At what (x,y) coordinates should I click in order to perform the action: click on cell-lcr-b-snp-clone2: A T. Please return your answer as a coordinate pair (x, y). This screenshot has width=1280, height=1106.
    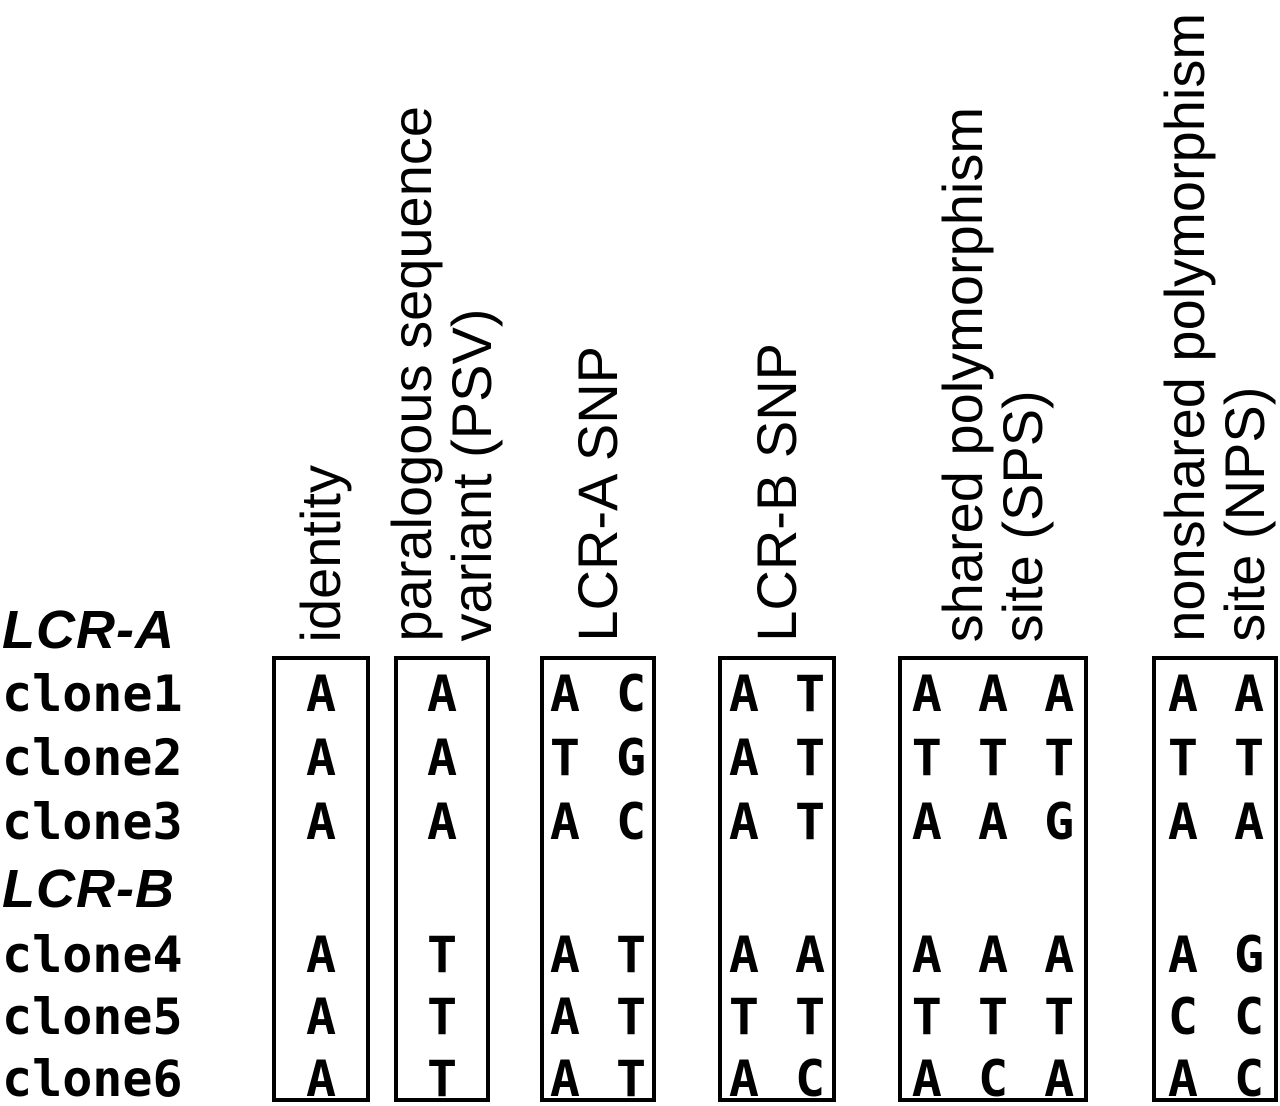
    Looking at the image, I should click on (777, 758).